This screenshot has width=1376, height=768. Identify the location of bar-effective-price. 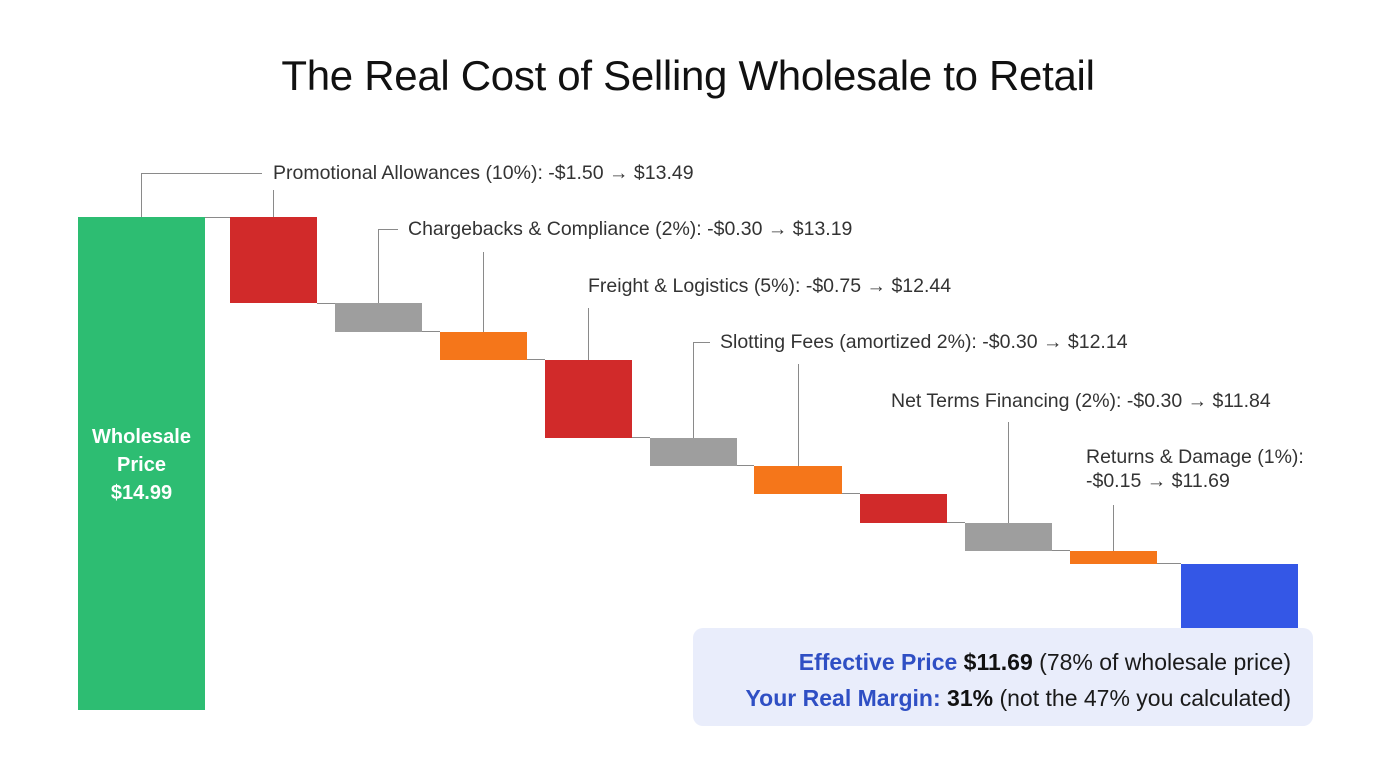
(1239, 596).